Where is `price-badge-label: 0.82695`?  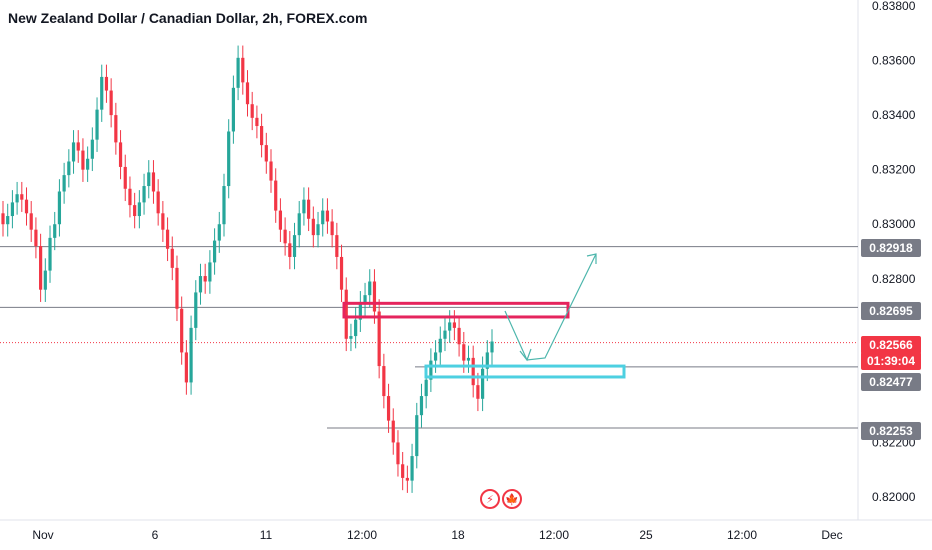 price-badge-label: 0.82695 is located at coordinates (891, 311).